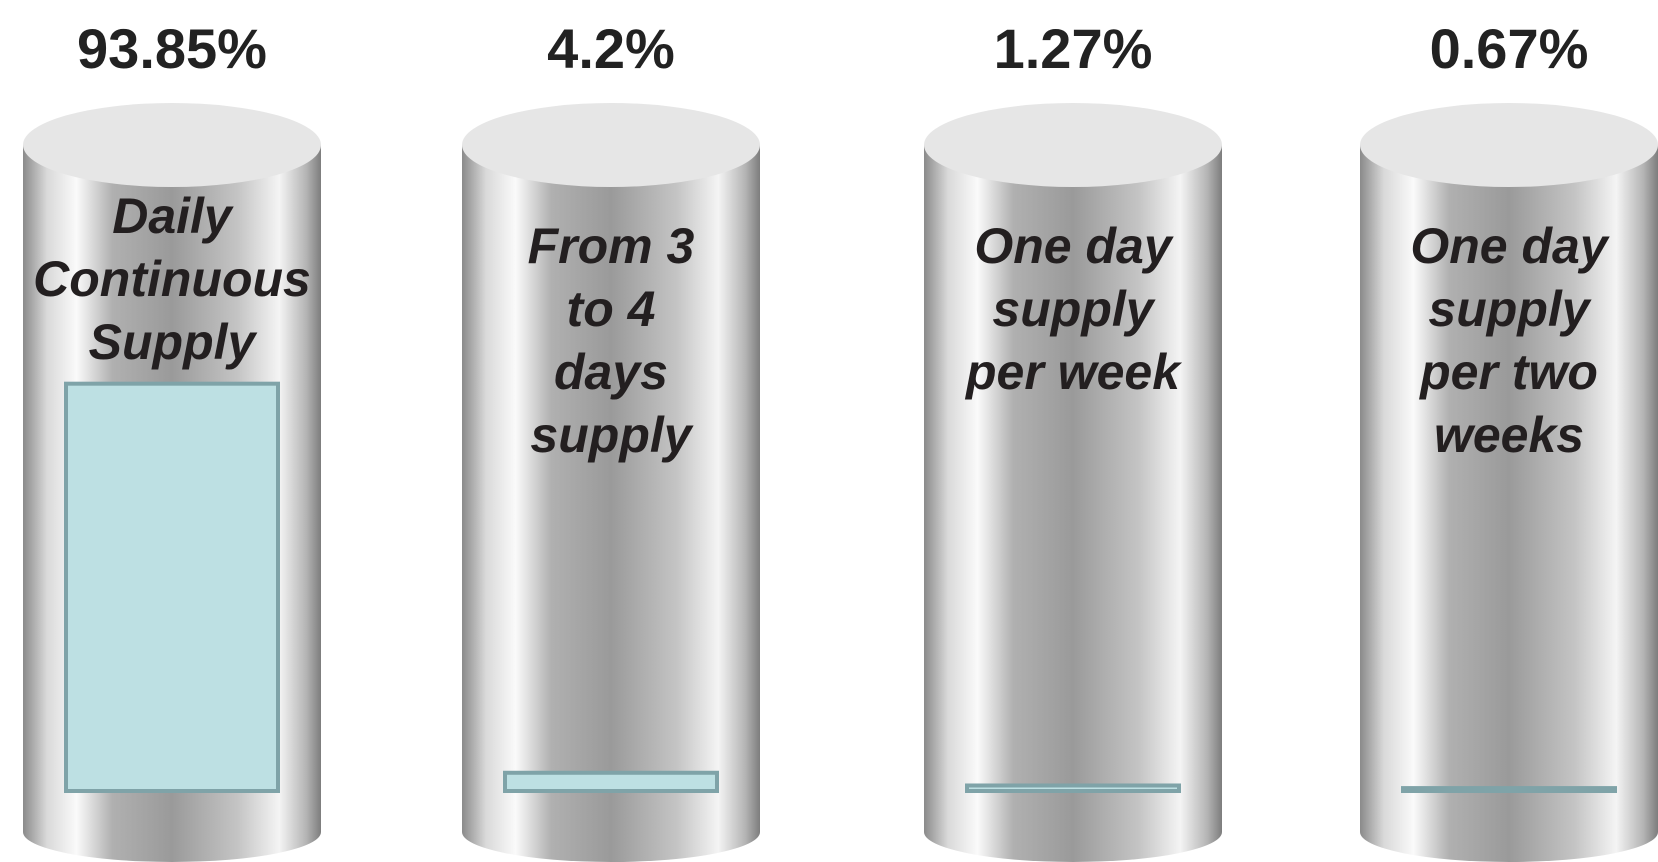  What do you see at coordinates (172, 48) in the screenshot?
I see `value-label: 93.85%` at bounding box center [172, 48].